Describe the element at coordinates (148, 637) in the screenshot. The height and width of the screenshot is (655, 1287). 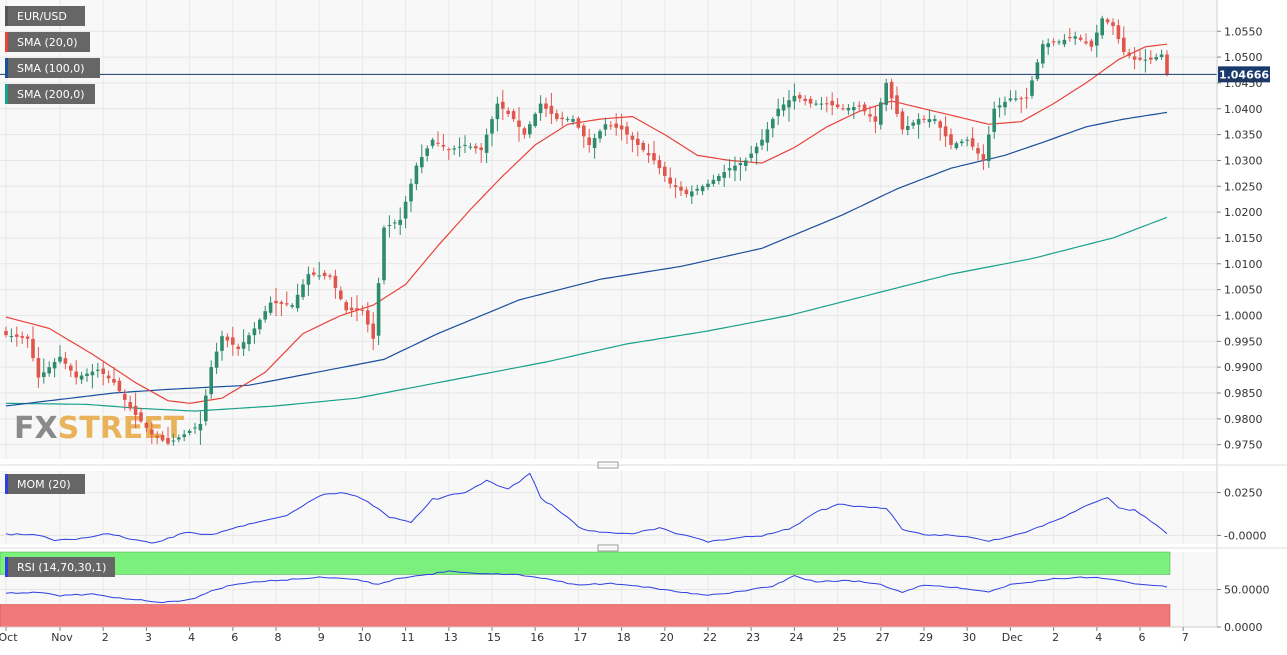
I see `x-tick-label: 3` at that location.